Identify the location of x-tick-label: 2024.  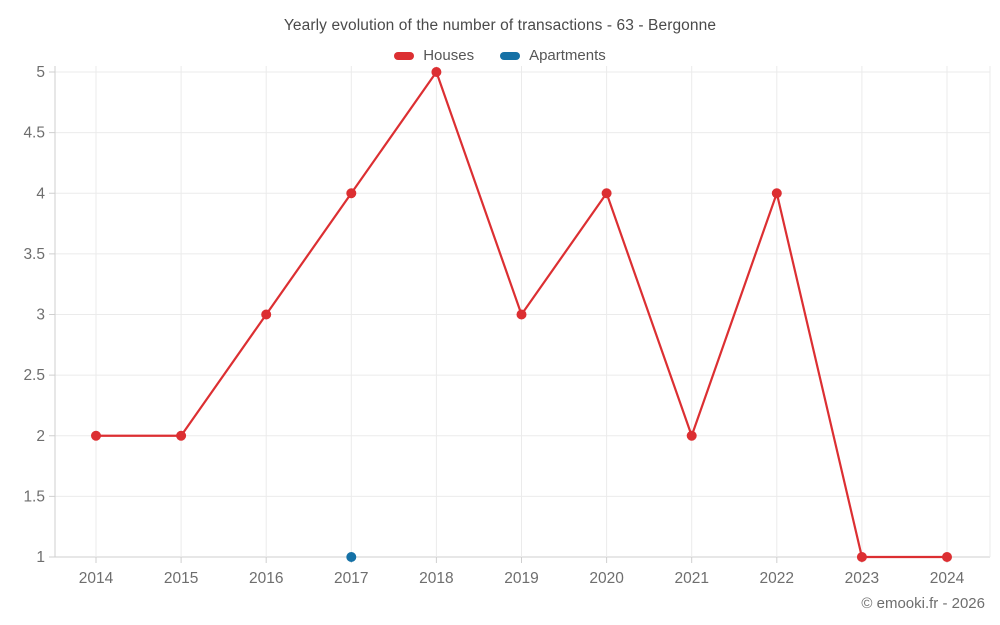
(947, 578).